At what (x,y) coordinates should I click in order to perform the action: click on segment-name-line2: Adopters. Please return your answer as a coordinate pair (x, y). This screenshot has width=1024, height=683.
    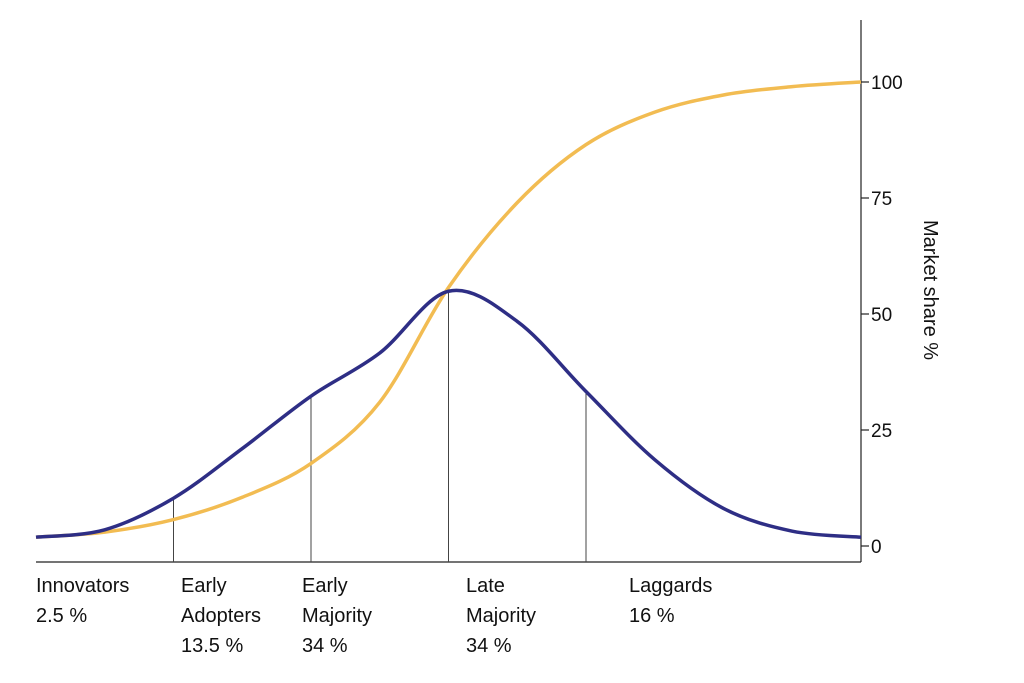
    Looking at the image, I should click on (221, 616).